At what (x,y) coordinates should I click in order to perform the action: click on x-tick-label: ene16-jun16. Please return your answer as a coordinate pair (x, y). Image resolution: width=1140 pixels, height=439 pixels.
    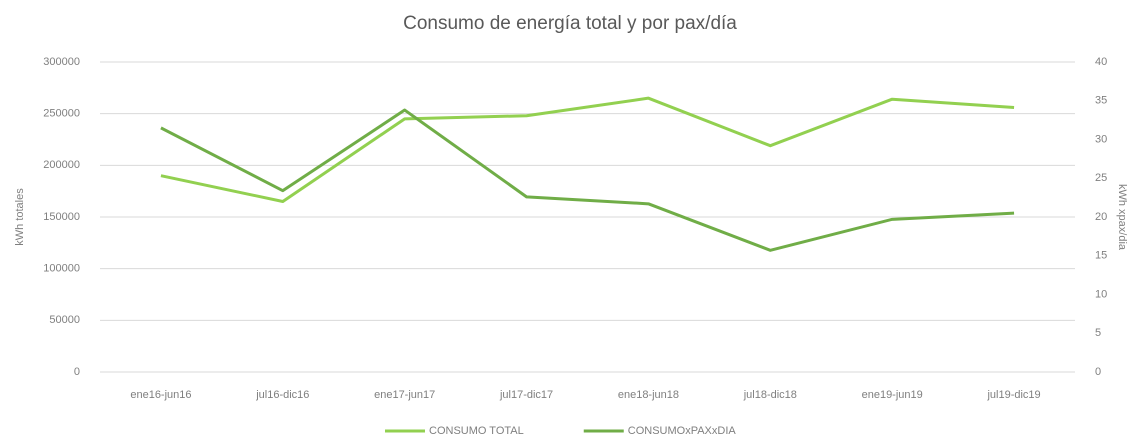
    Looking at the image, I should click on (160, 395).